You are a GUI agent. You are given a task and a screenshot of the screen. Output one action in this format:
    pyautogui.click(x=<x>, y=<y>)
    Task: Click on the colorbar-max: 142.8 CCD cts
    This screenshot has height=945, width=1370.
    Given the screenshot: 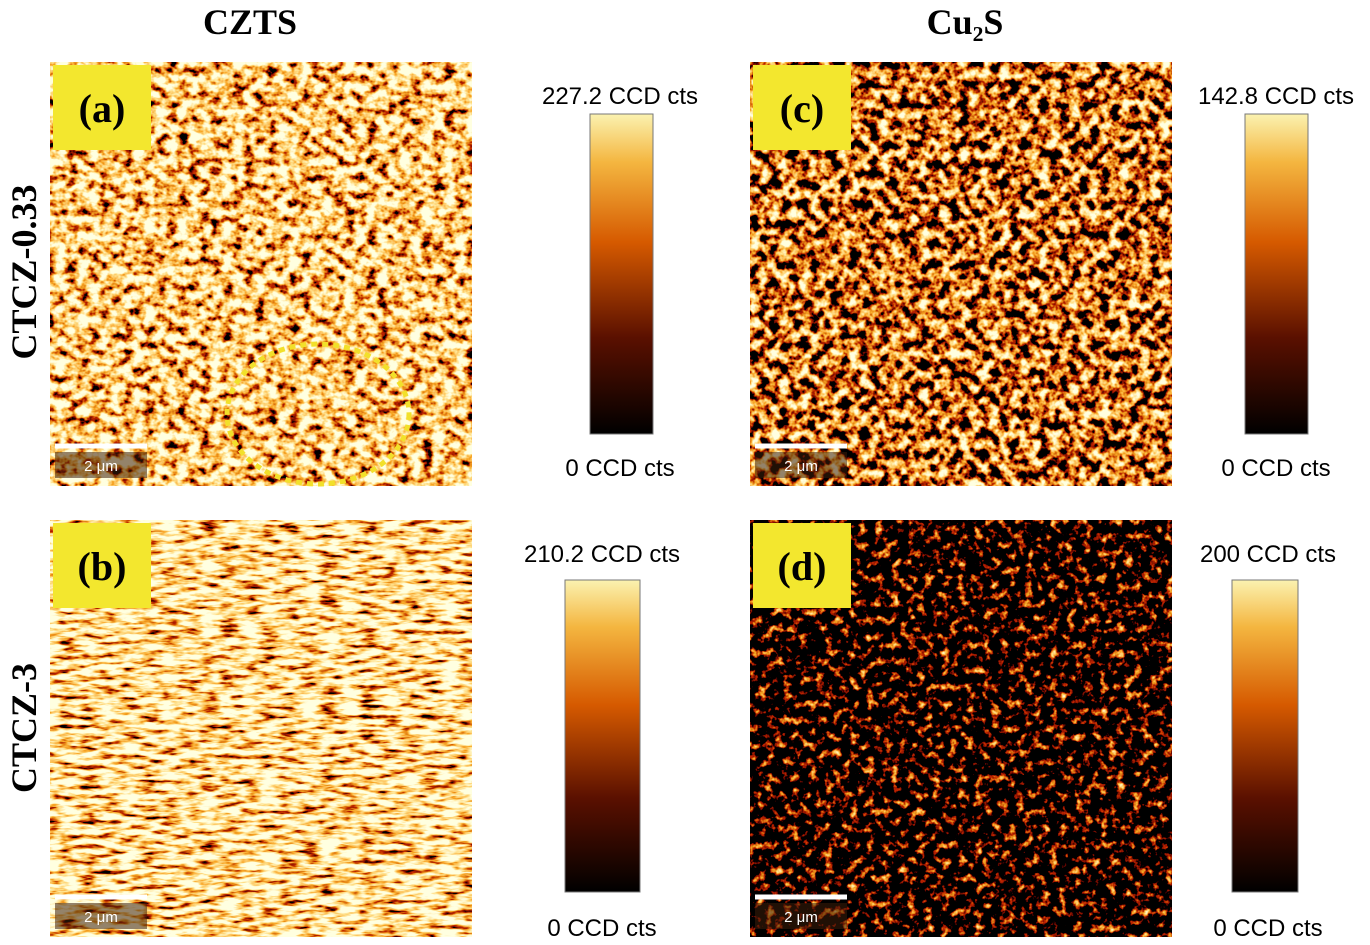 What is the action you would take?
    pyautogui.click(x=1276, y=96)
    